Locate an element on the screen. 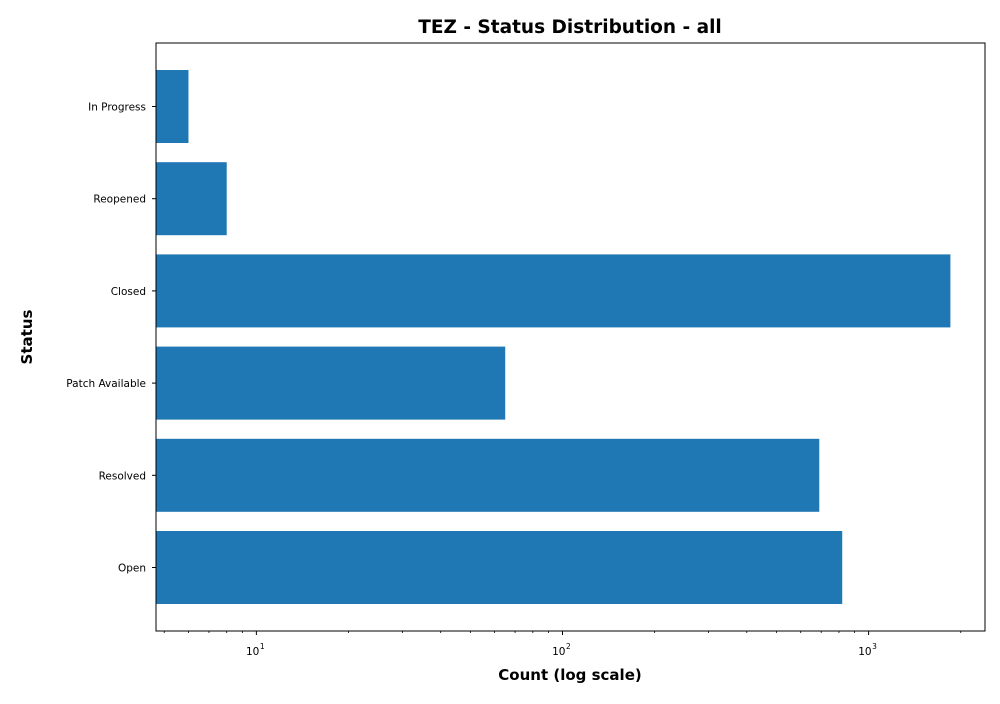 This screenshot has width=1000, height=704. y-tick-label-resolved: Resolved is located at coordinates (122, 476).